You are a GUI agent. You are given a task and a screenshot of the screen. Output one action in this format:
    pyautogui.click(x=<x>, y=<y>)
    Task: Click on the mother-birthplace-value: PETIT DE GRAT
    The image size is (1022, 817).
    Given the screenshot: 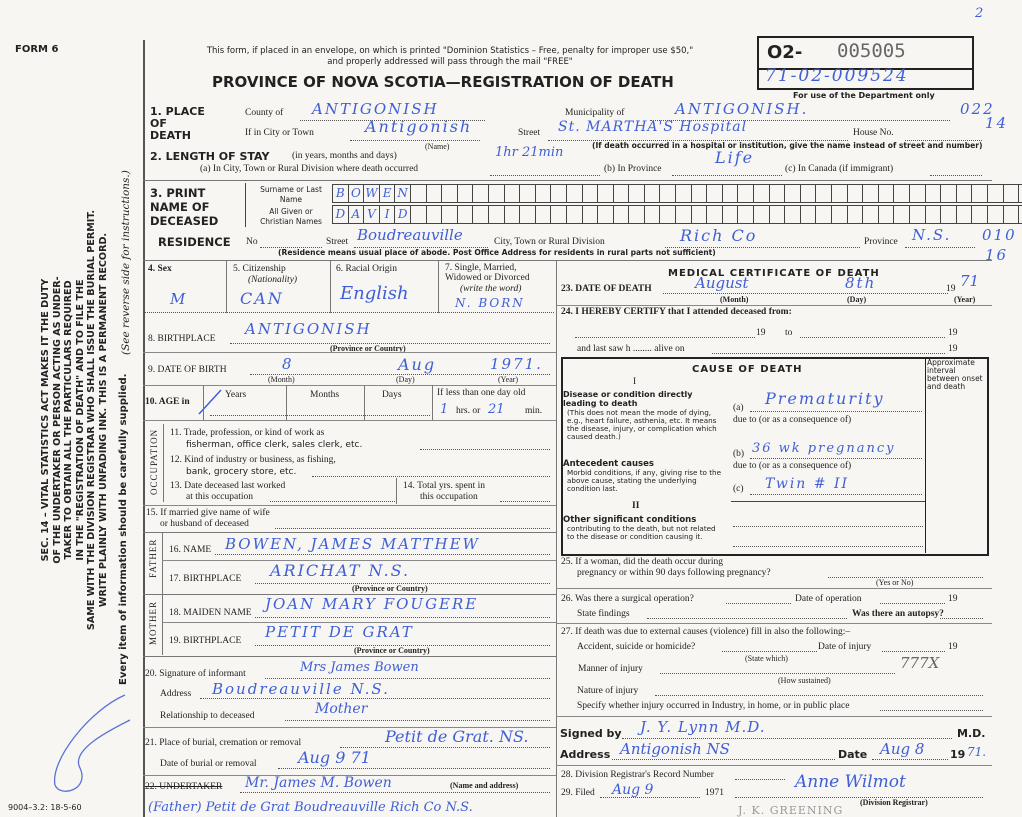 What is the action you would take?
    pyautogui.click(x=339, y=632)
    